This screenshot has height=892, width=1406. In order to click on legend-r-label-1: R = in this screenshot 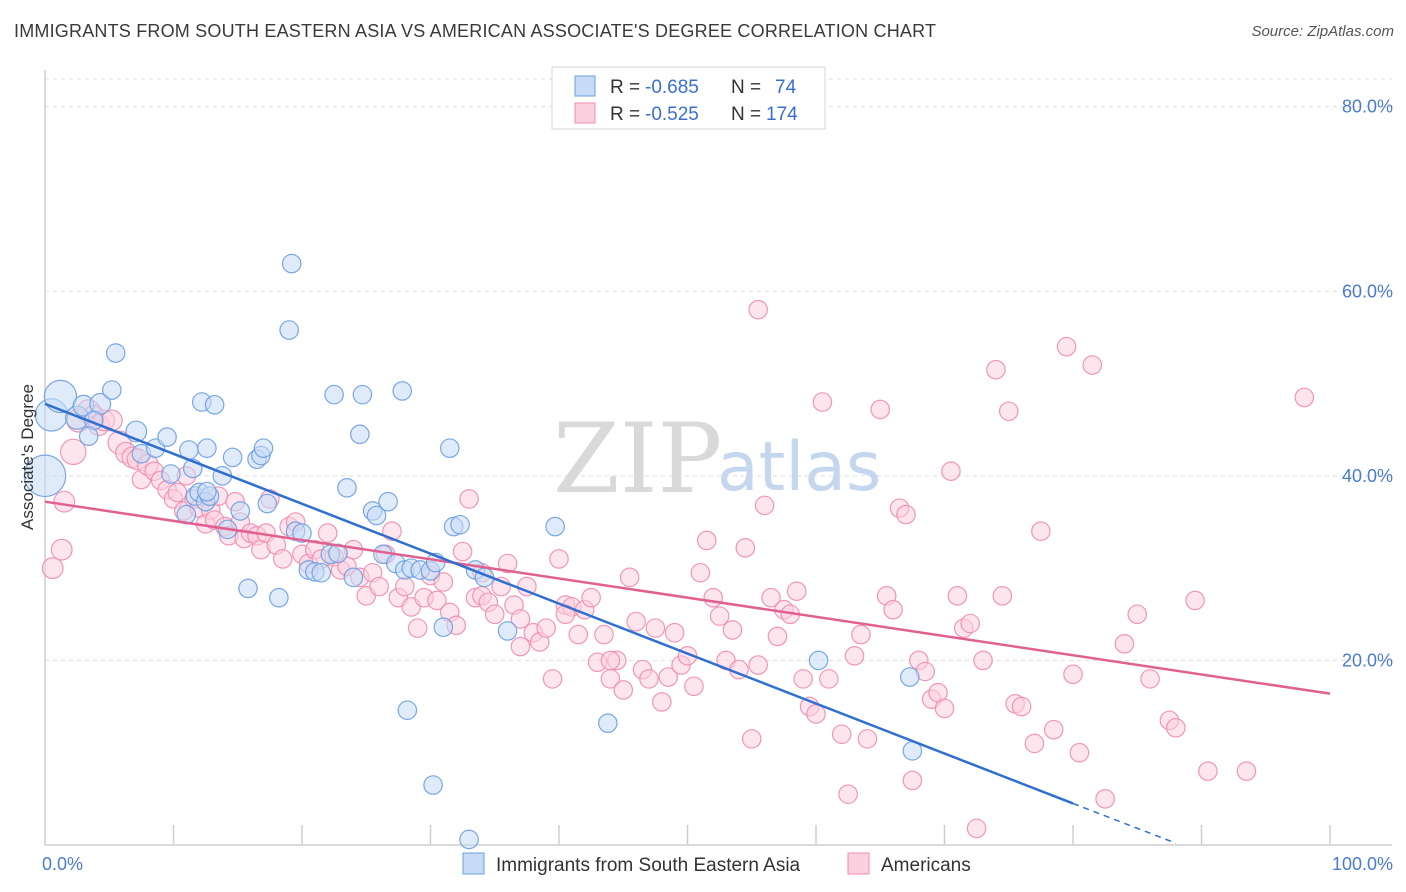, I will do `click(625, 87)`.